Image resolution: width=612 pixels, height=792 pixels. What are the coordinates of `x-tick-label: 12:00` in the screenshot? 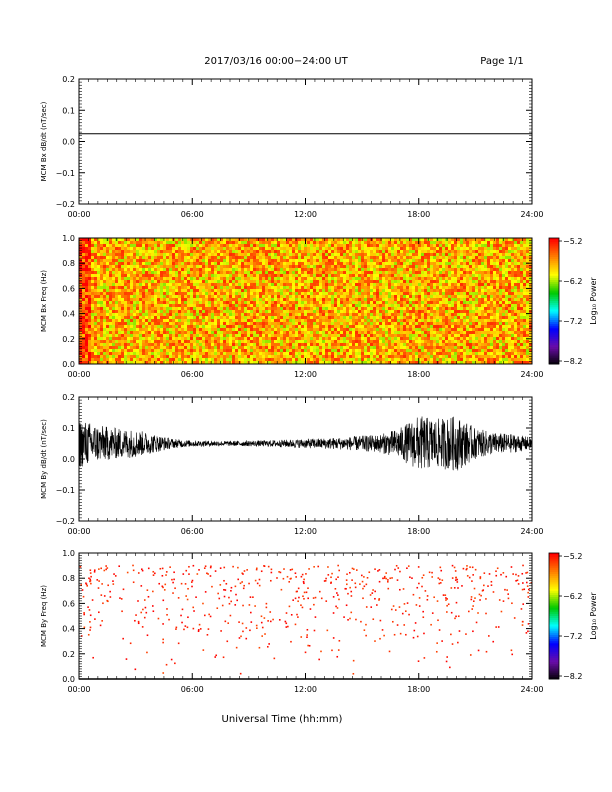 It's located at (305, 214).